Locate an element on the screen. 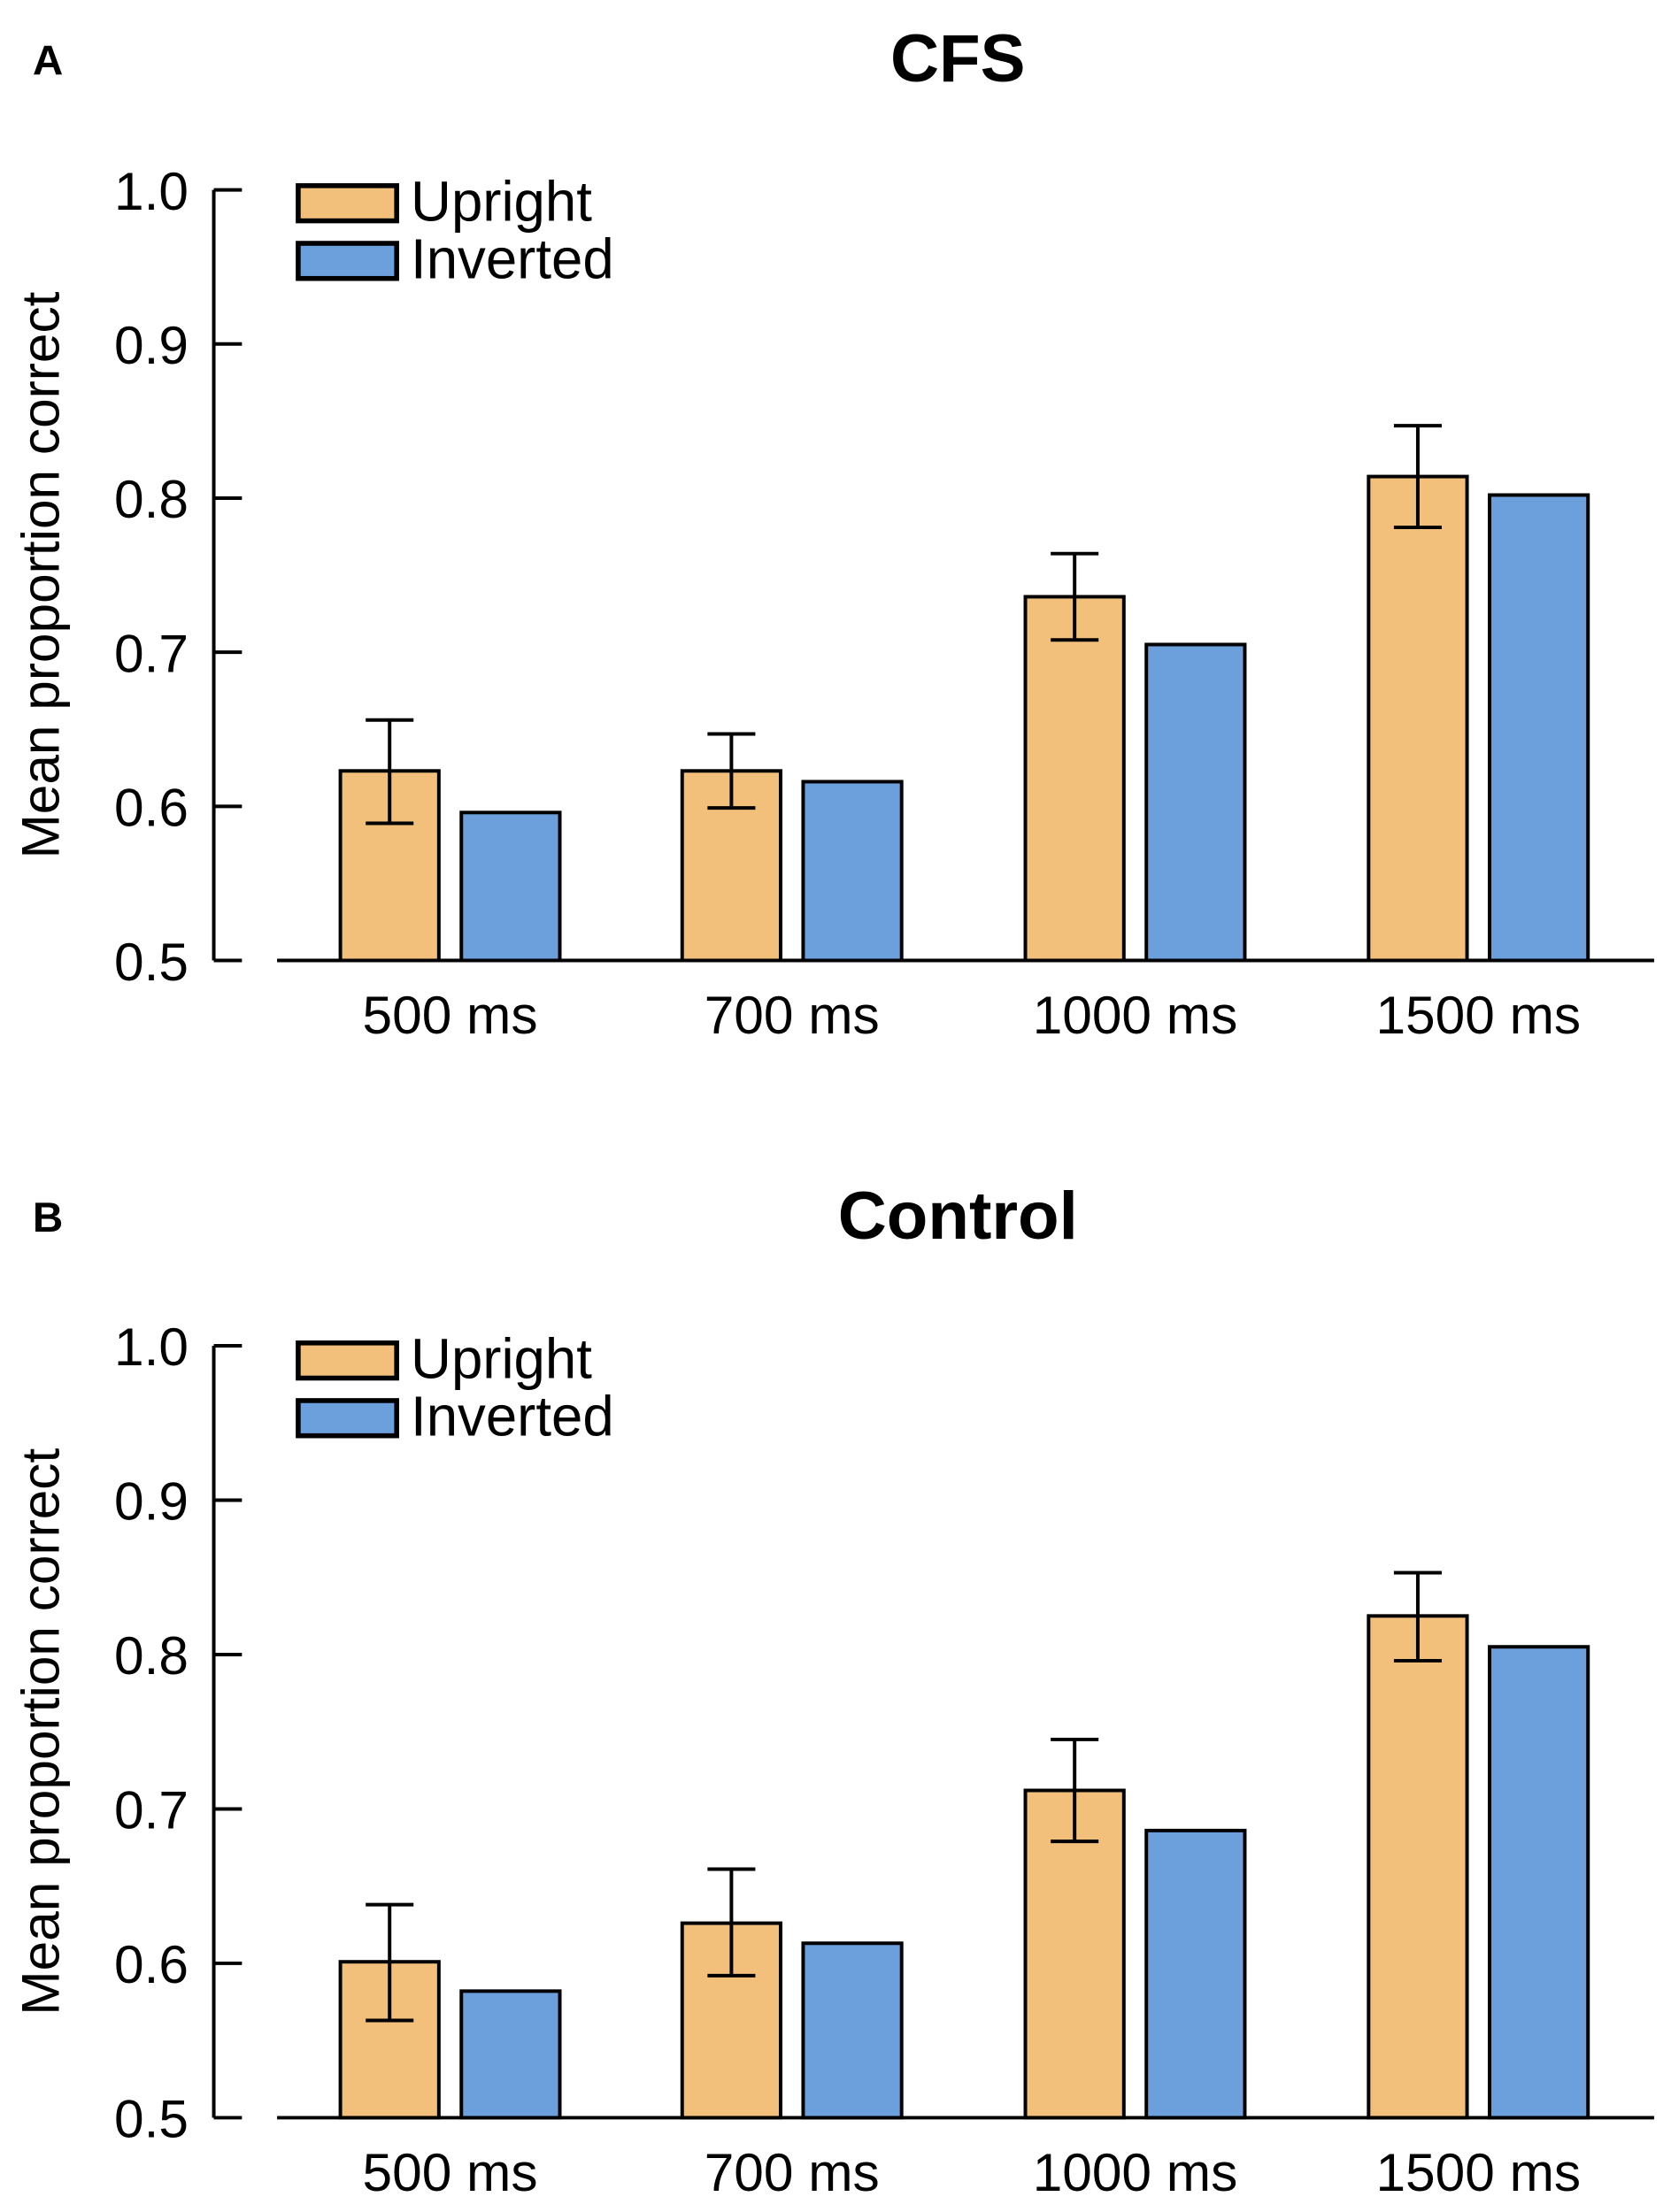 This screenshot has width=1671, height=2212. chart-title: Control is located at coordinates (958, 1217).